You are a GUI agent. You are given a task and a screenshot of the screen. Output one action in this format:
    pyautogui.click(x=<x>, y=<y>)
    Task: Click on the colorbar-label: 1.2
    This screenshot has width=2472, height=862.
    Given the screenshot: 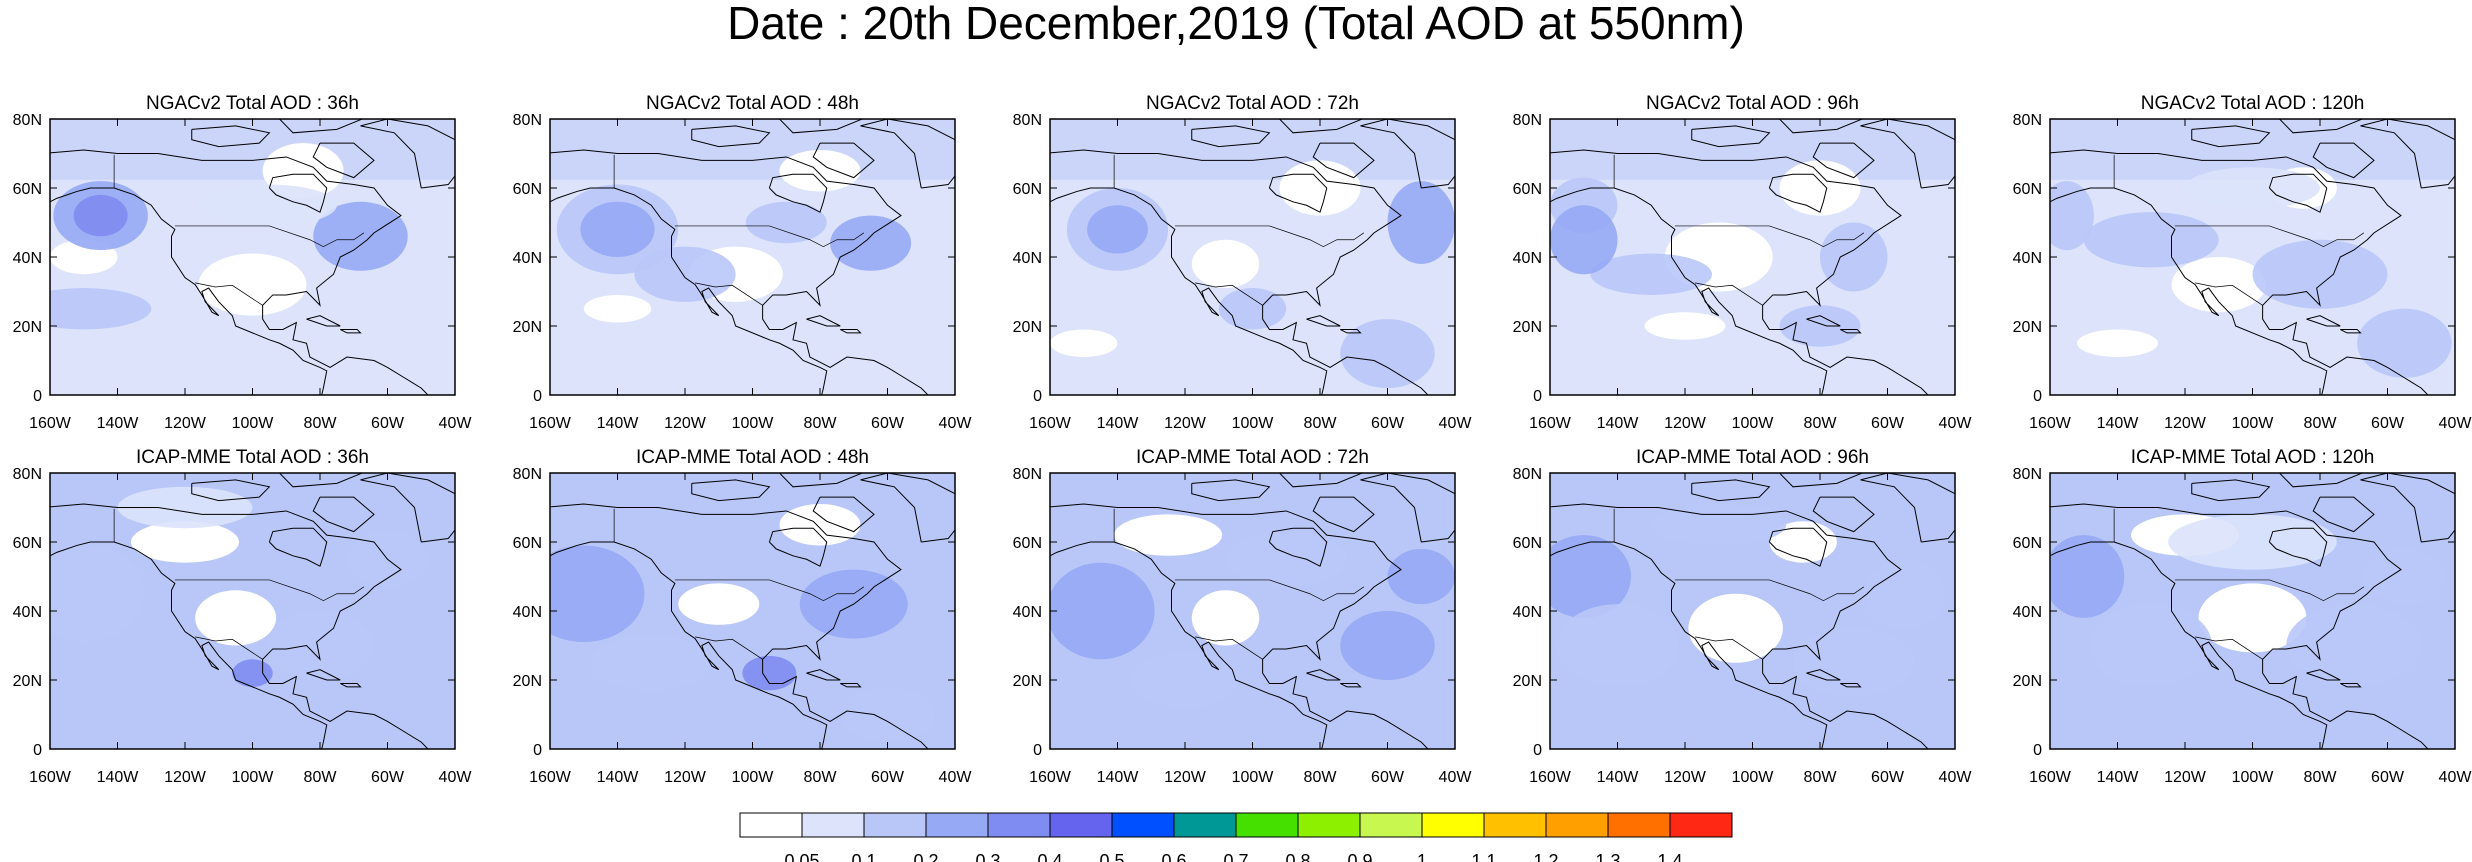 What is the action you would take?
    pyautogui.click(x=1545, y=856)
    